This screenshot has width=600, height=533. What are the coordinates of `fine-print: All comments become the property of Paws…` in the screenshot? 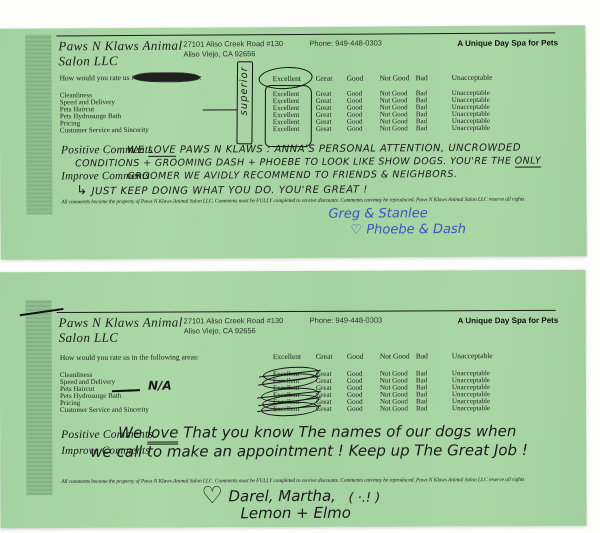 It's located at (293, 481).